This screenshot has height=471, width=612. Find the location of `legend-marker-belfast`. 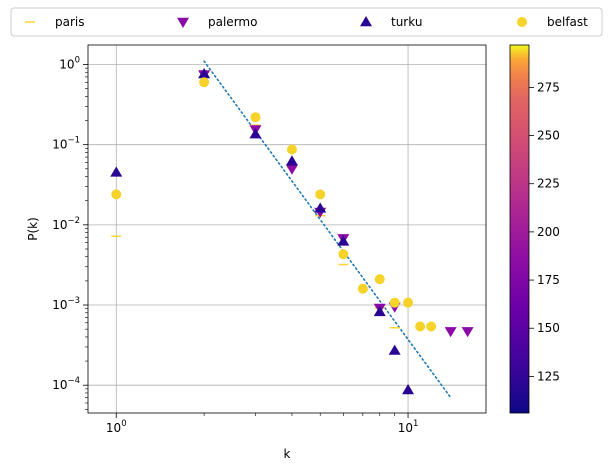

legend-marker-belfast is located at coordinates (522, 22).